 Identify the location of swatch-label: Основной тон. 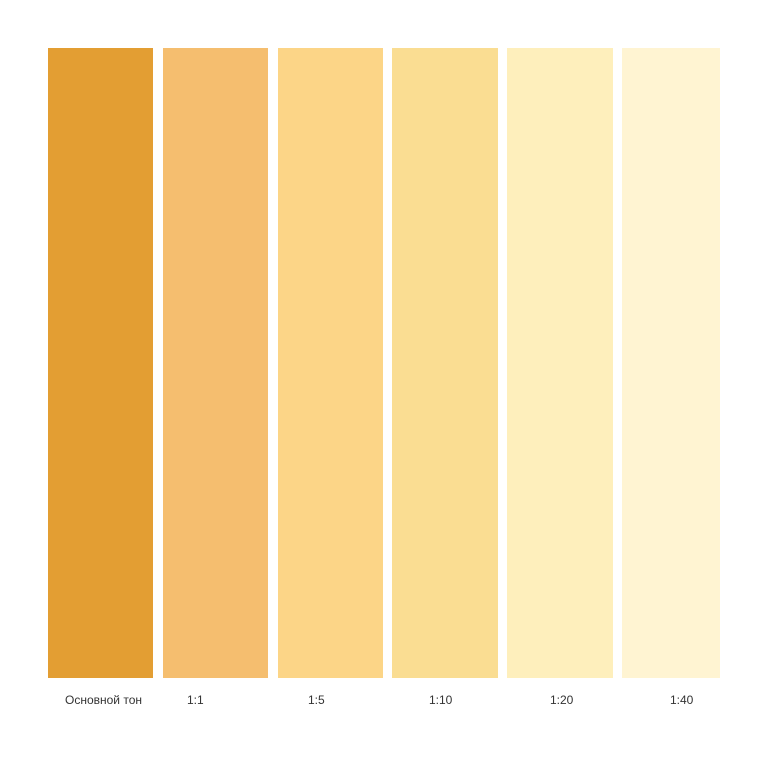
(104, 700).